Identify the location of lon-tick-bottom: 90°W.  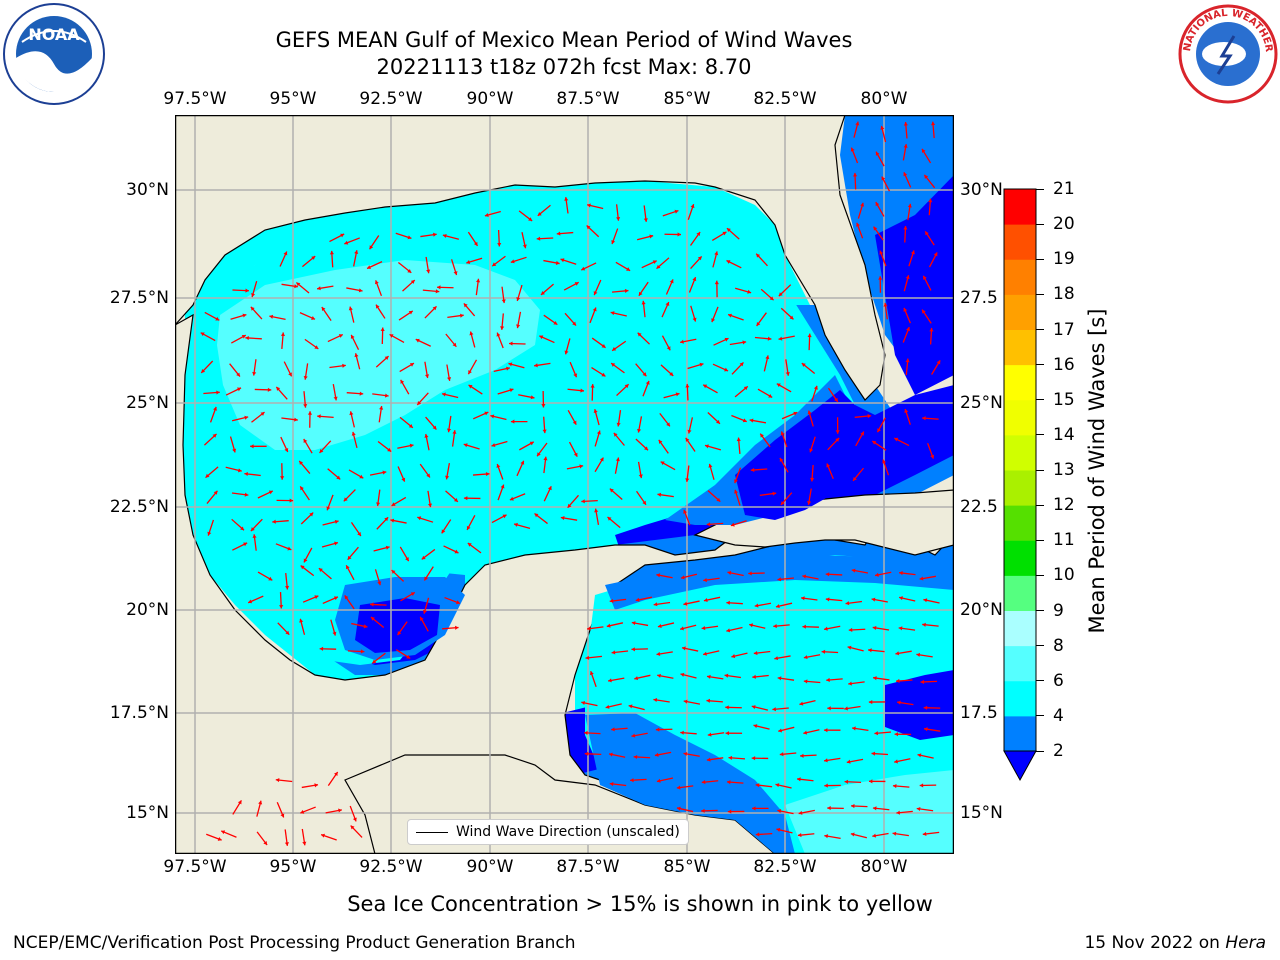
(490, 867).